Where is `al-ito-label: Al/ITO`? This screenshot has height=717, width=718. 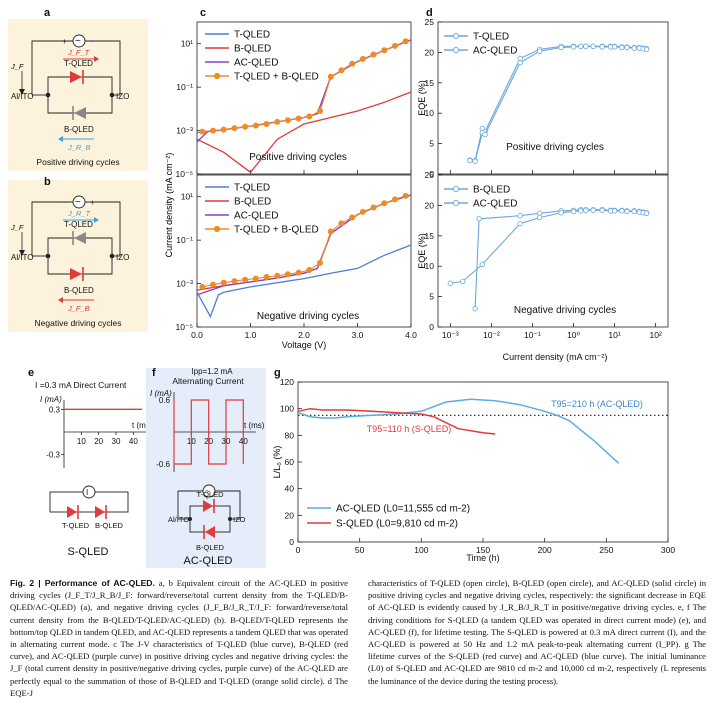
al-ito-label: Al/ITO is located at coordinates (22, 257).